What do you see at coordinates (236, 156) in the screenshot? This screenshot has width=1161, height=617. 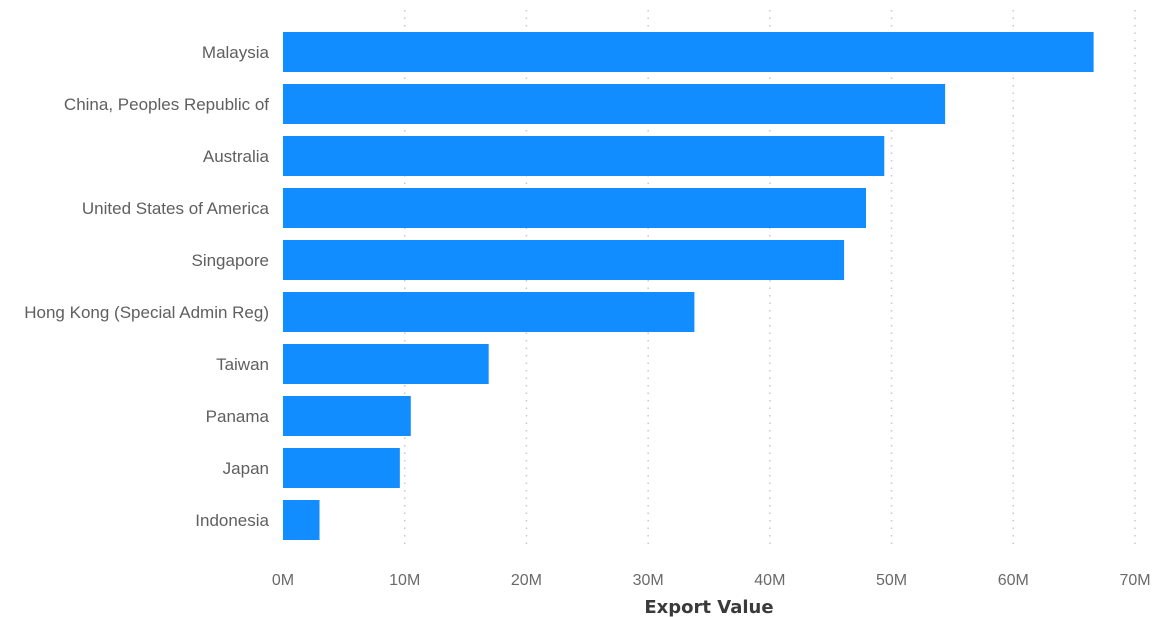 I see `category-label: Australia` at bounding box center [236, 156].